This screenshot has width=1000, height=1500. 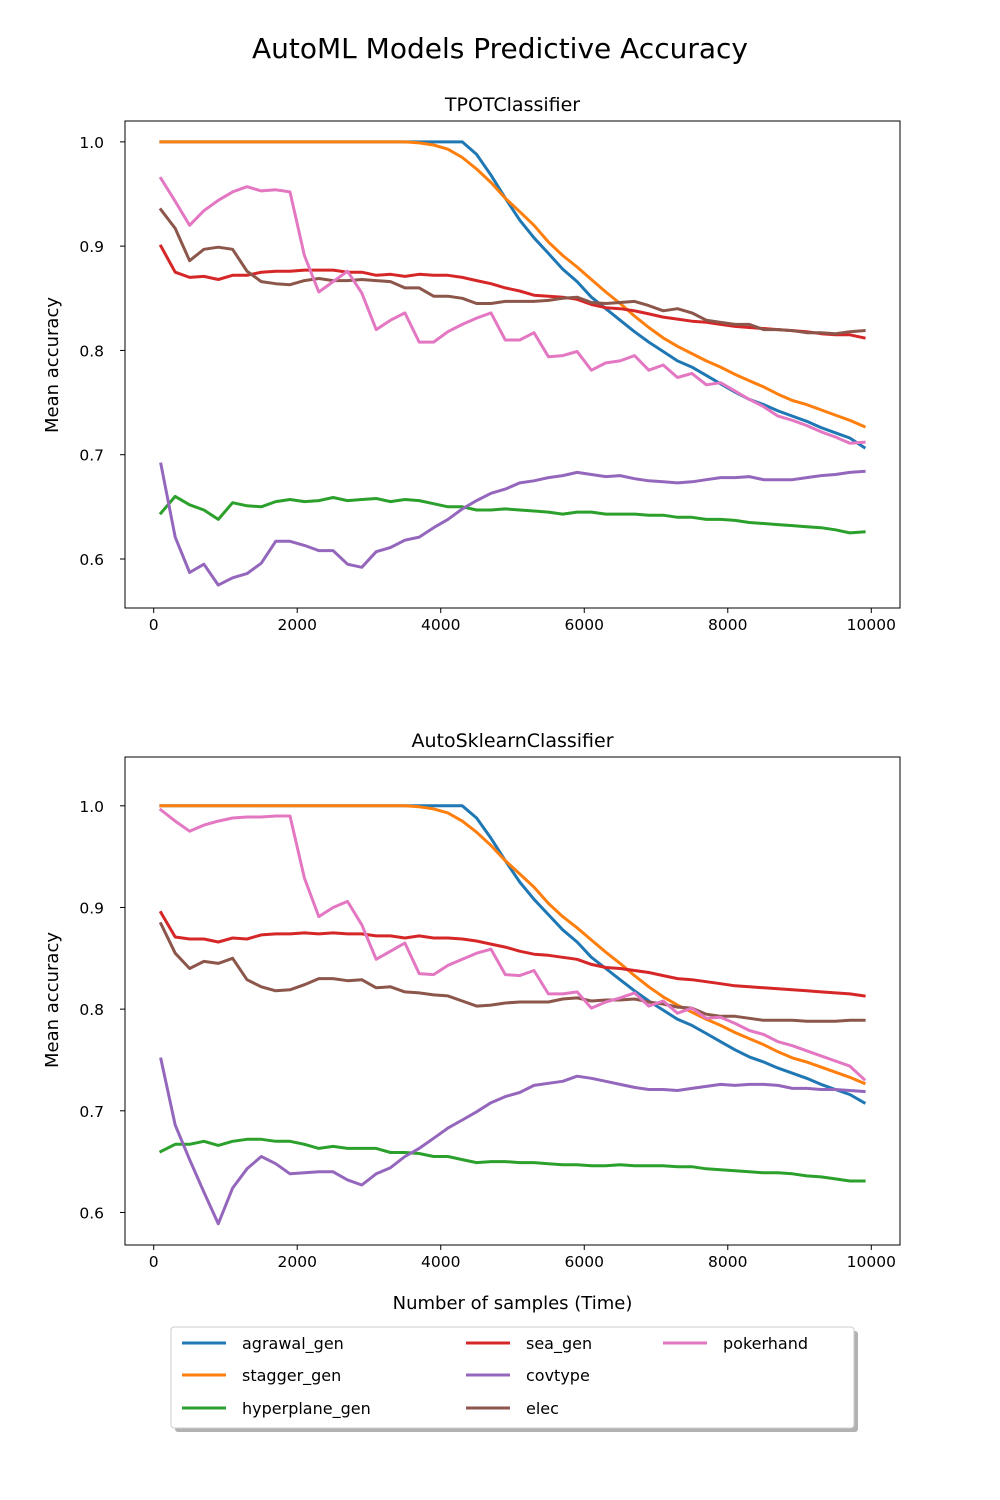 What do you see at coordinates (513, 1303) in the screenshot?
I see `autosklearn-x-axis-label: Number of samples (Time)` at bounding box center [513, 1303].